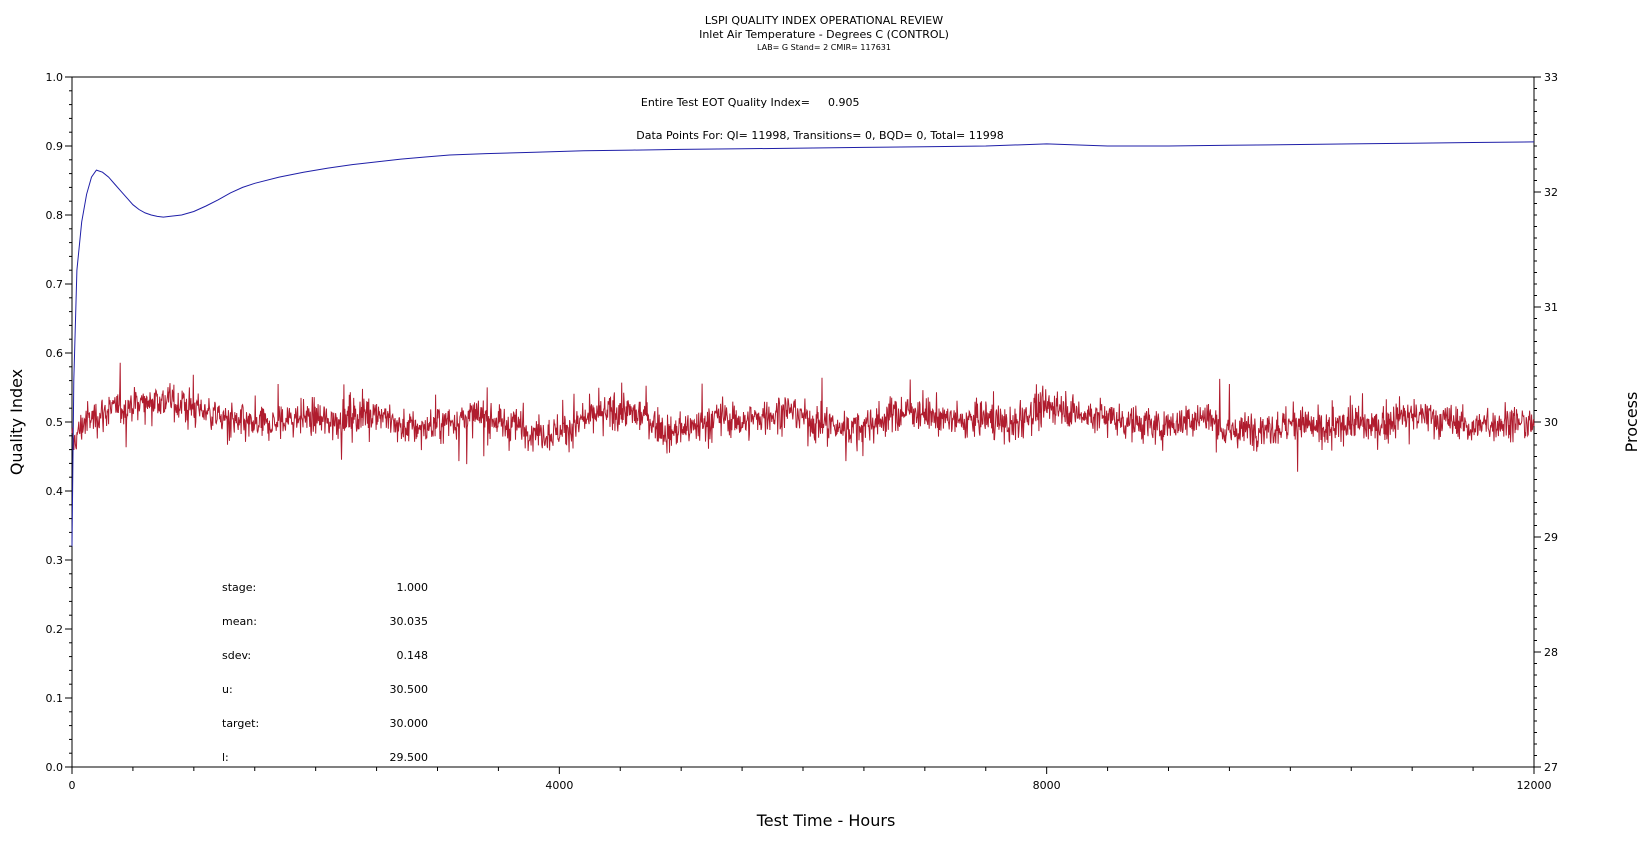  I want to click on x-tick-label: 12000, so click(1534, 785).